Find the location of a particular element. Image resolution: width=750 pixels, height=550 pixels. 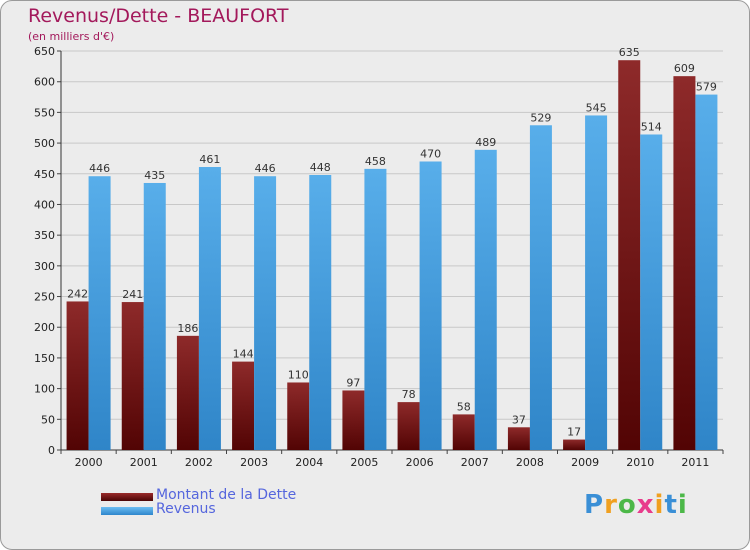

data-label-revenus: 579 is located at coordinates (706, 87).